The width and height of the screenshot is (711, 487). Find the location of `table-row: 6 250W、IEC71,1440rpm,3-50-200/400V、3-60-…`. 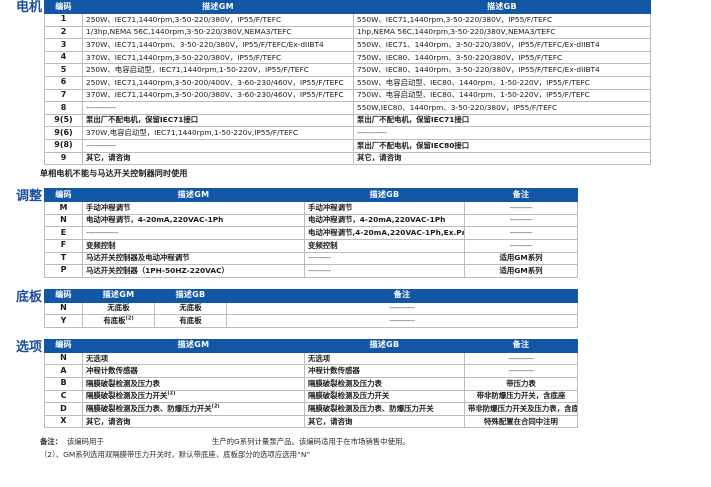

table-row: 6 250W、IEC71,1440rpm,3-50-200/400V、3-60-… is located at coordinates (347, 82).